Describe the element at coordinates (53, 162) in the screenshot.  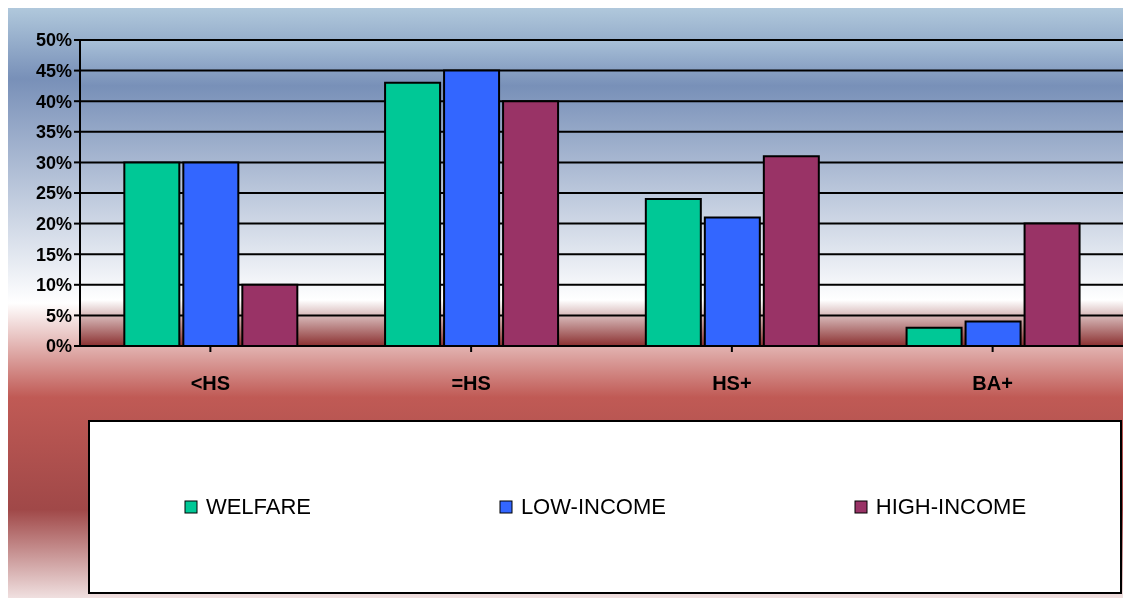
I see `y-tick-label: 30%` at that location.